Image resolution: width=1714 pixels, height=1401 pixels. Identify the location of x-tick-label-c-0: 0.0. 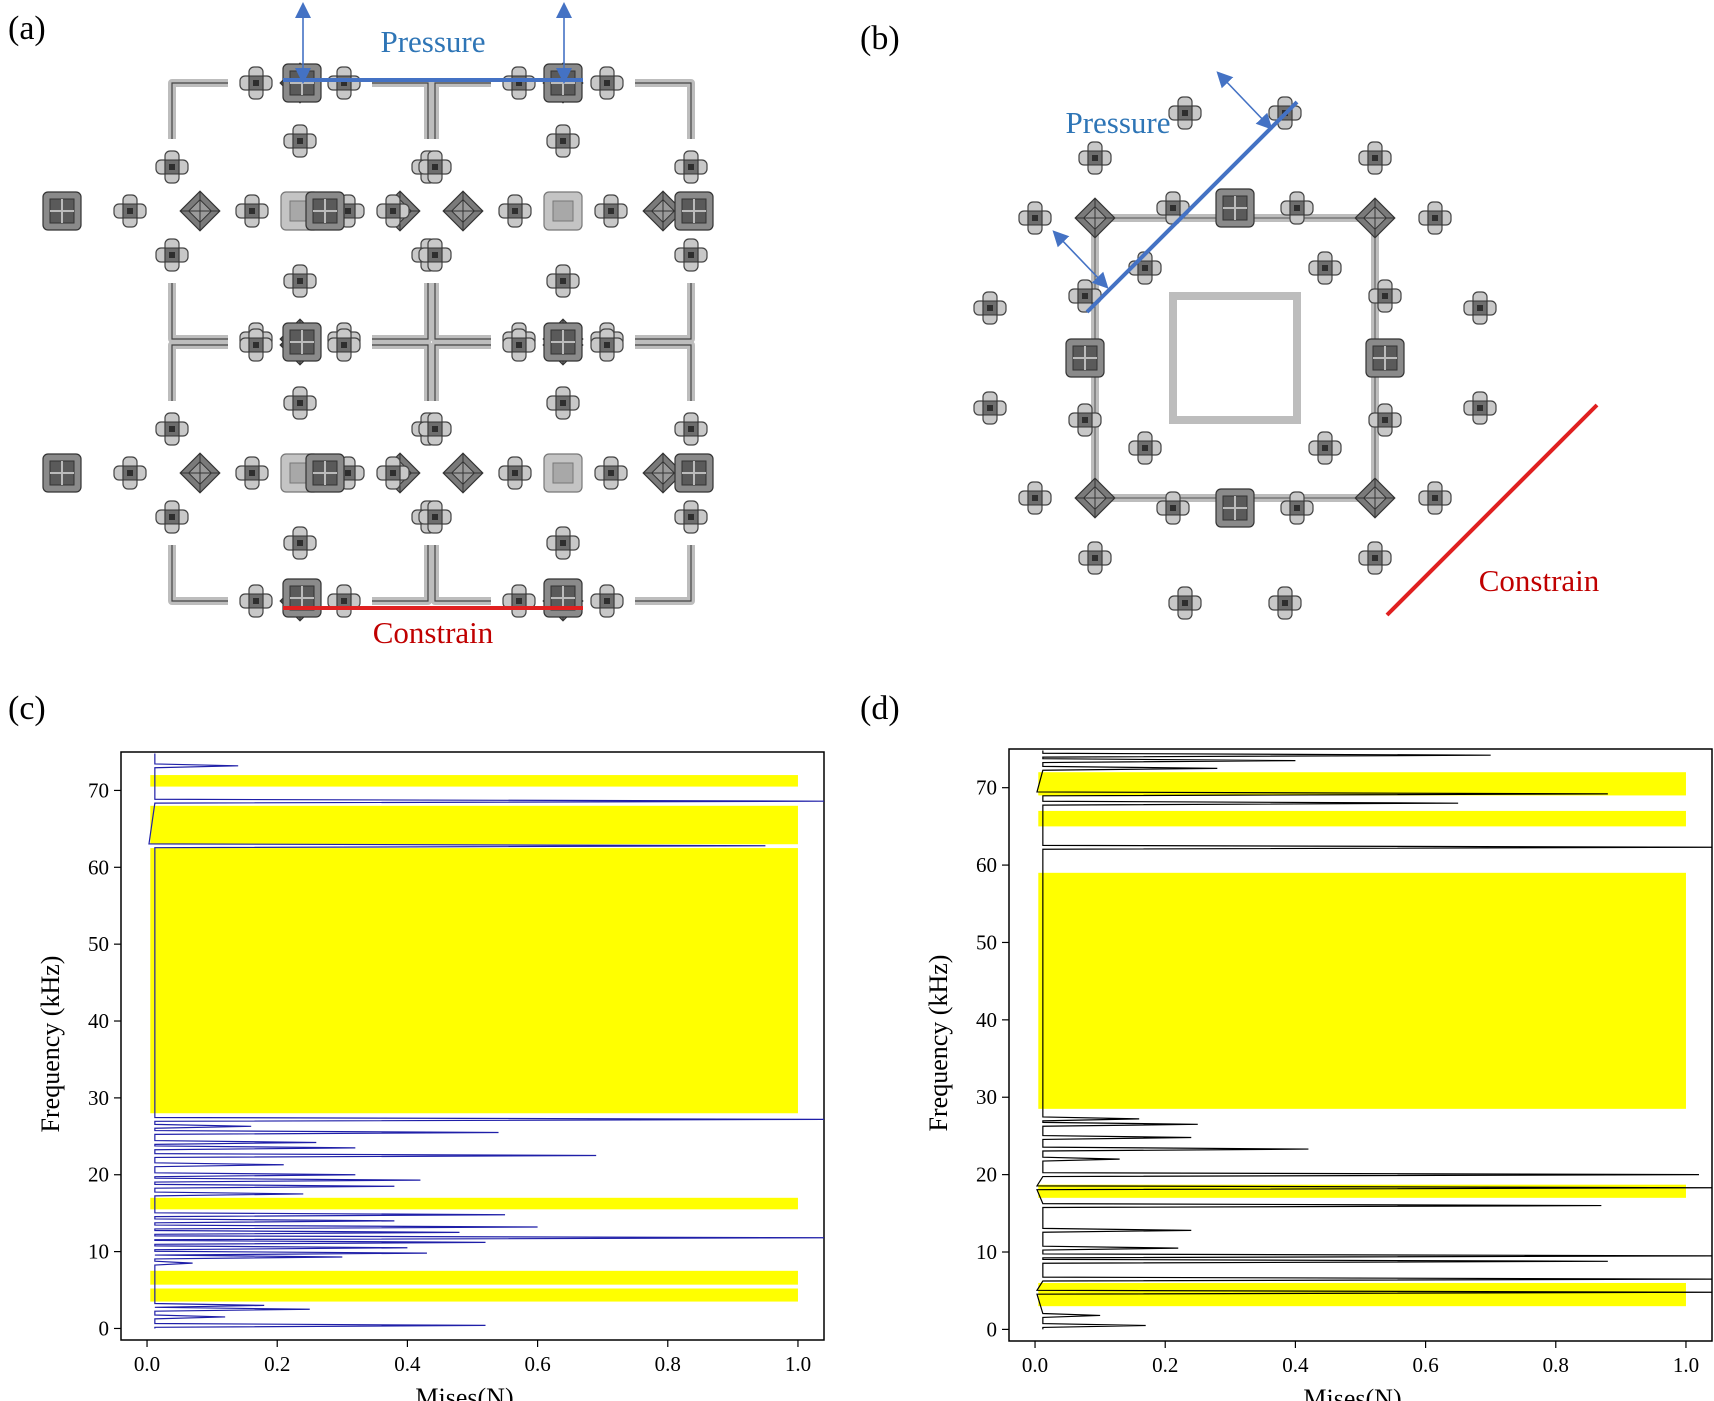
(147, 1364).